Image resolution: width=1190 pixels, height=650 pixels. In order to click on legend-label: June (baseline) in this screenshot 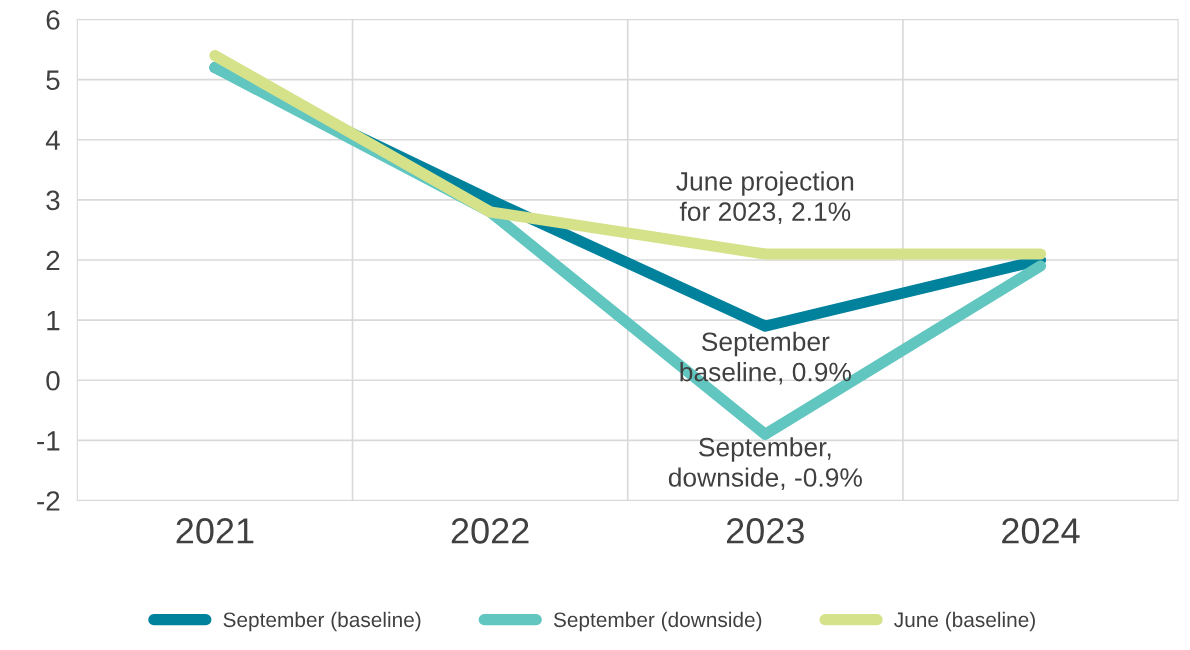, I will do `click(964, 621)`.